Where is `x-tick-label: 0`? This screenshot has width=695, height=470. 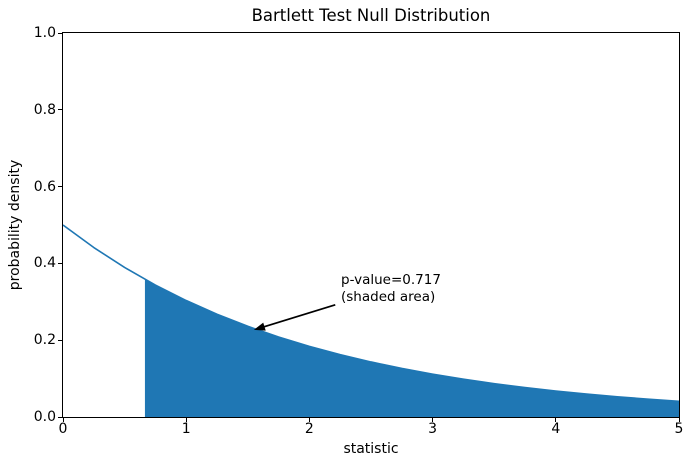
x-tick-label: 0 is located at coordinates (63, 429).